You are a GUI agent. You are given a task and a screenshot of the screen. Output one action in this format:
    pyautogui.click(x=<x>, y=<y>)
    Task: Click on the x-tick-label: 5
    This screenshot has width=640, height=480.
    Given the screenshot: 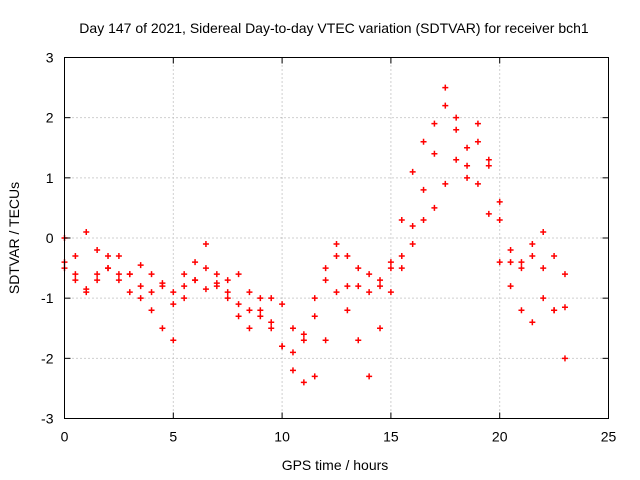 What is the action you would take?
    pyautogui.click(x=173, y=437)
    